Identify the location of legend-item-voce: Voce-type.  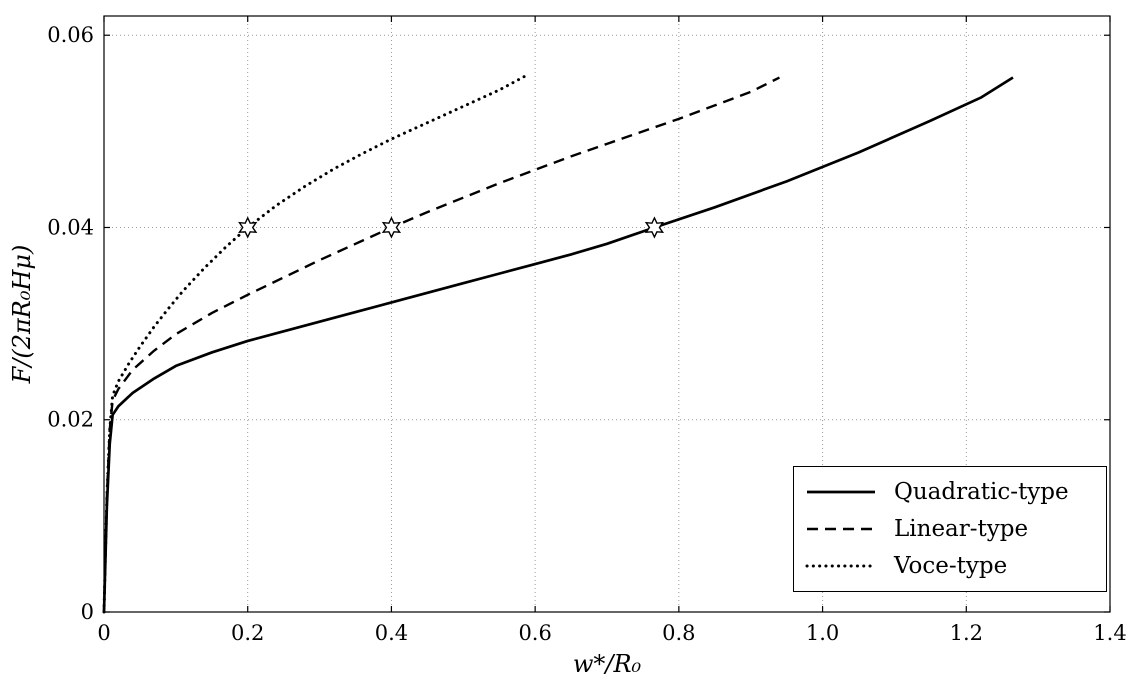
(951, 566).